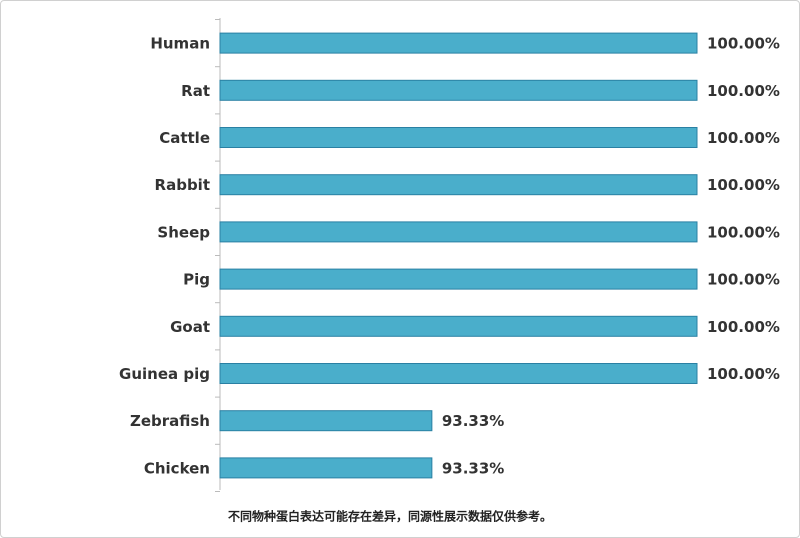 The height and width of the screenshot is (538, 800). Describe the element at coordinates (183, 232) in the screenshot. I see `y-tick-label: Sheep` at that location.